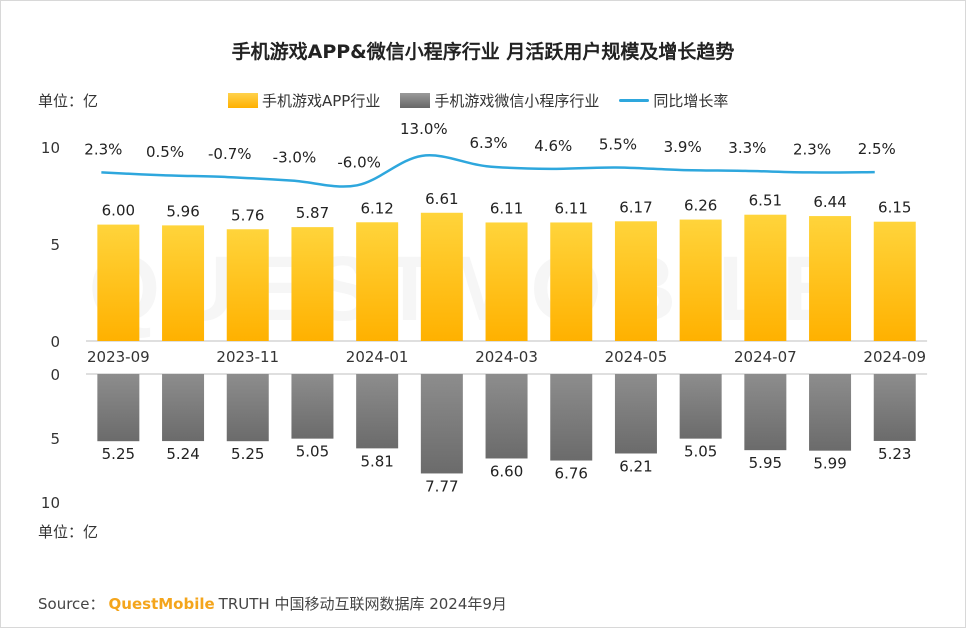 This screenshot has height=628, width=966. What do you see at coordinates (517, 100) in the screenshot?
I see `legend-label-miniprogram: 手机游戏微信小程序行业` at bounding box center [517, 100].